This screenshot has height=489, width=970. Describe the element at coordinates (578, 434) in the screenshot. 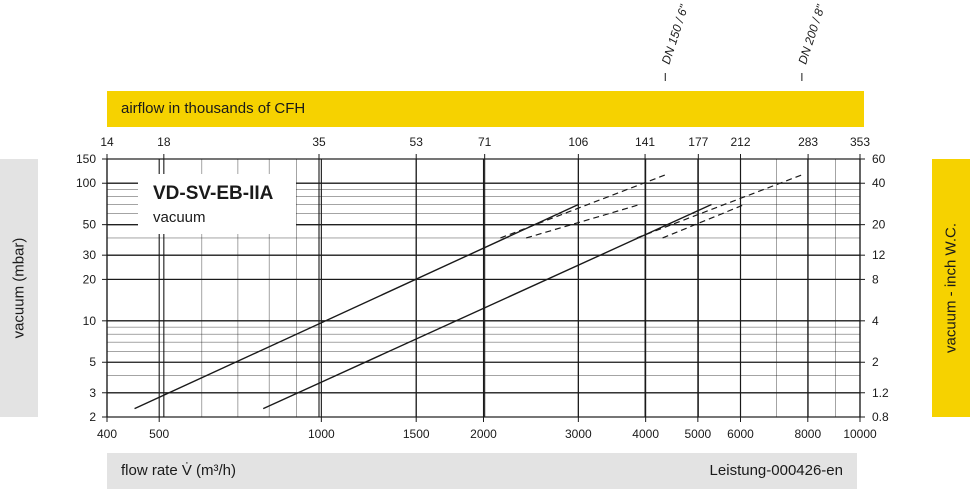

I see `x-tick-label: 3000` at that location.